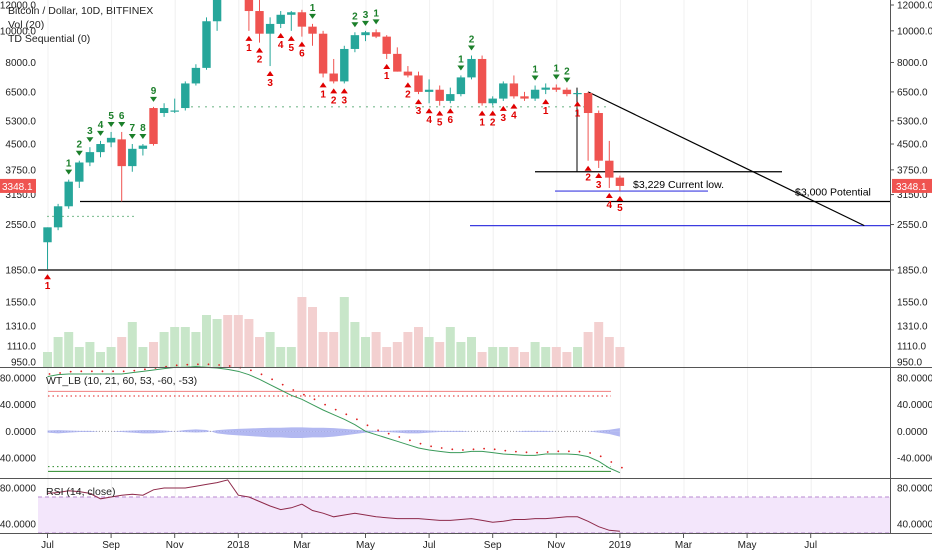 The height and width of the screenshot is (555, 932). I want to click on td-count-label: 4, so click(610, 205).